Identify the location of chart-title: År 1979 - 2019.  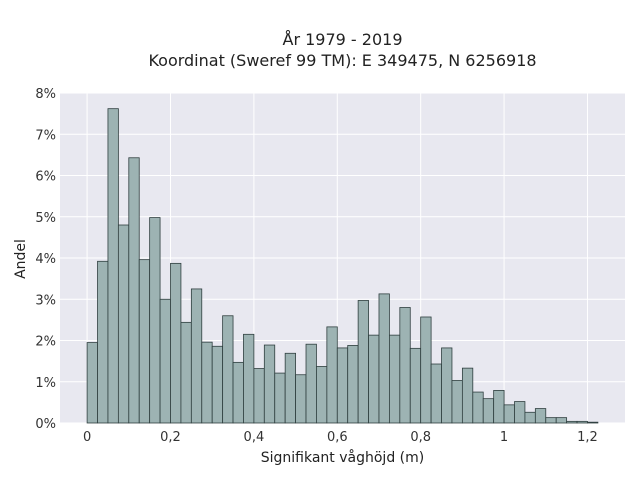
(343, 39).